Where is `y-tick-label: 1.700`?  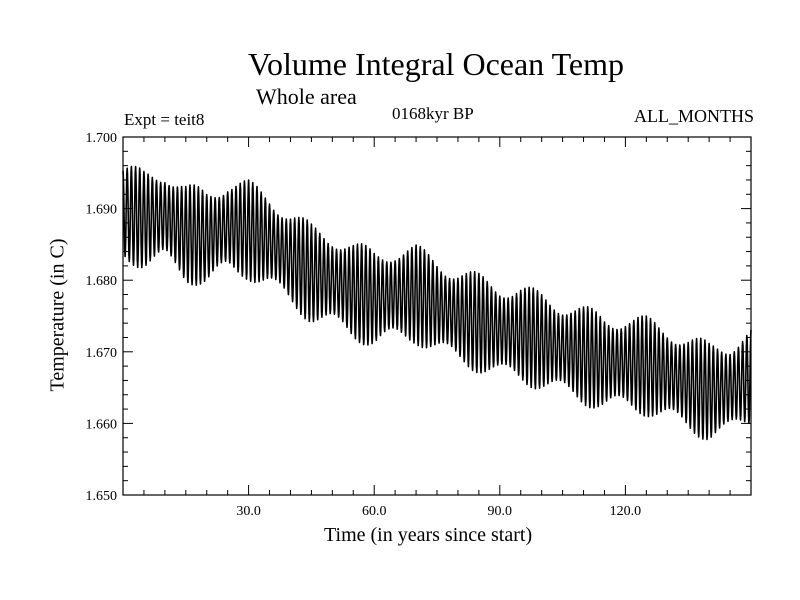 y-tick-label: 1.700 is located at coordinates (102, 138).